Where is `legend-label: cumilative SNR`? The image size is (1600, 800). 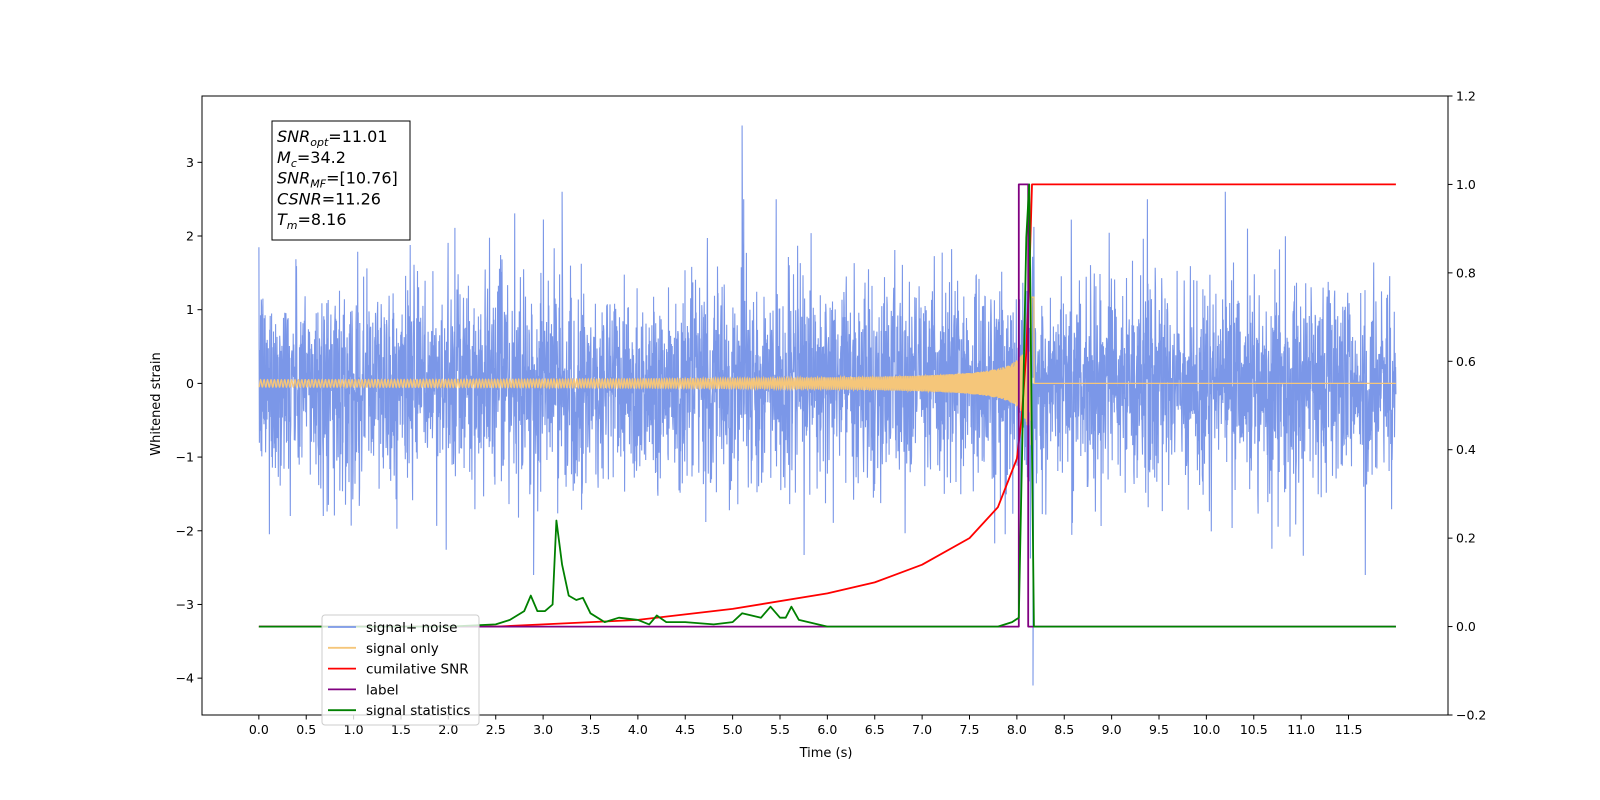
legend-label: cumilative SNR is located at coordinates (417, 670).